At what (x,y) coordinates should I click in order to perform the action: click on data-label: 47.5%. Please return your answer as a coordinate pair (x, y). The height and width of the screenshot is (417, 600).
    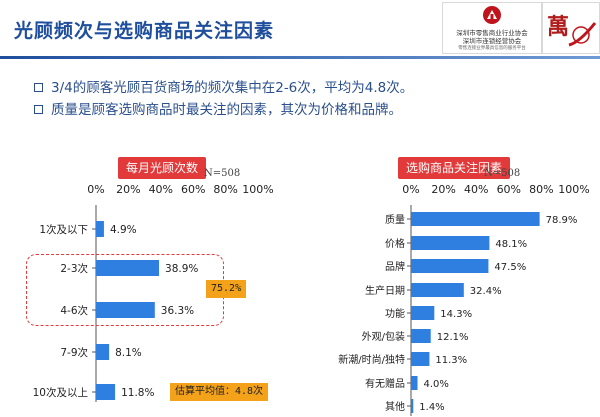
    Looking at the image, I should click on (510, 267).